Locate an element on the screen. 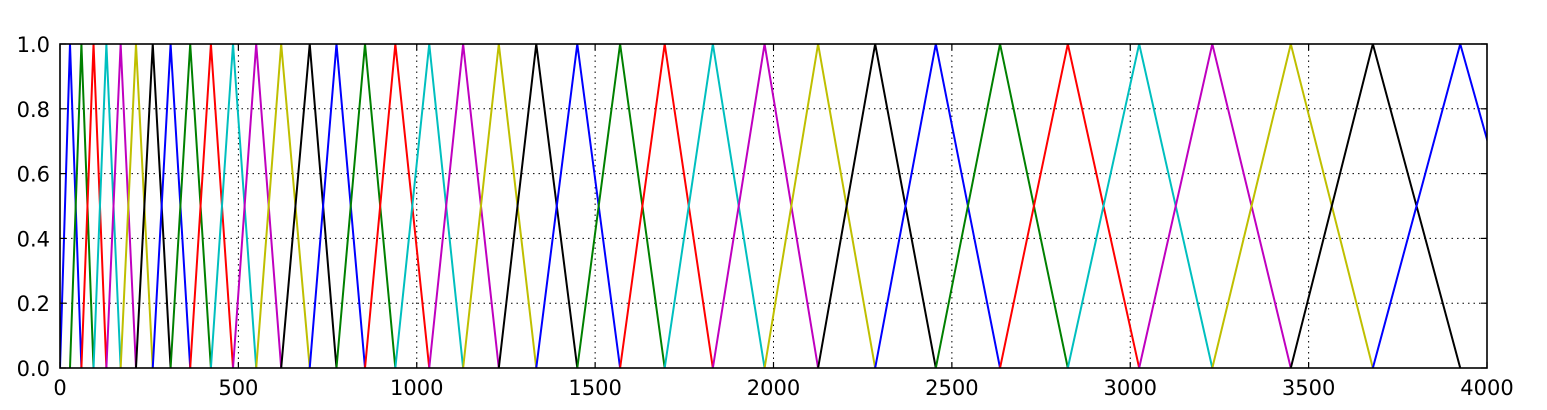  x-tick-label: 2500 is located at coordinates (951, 388).